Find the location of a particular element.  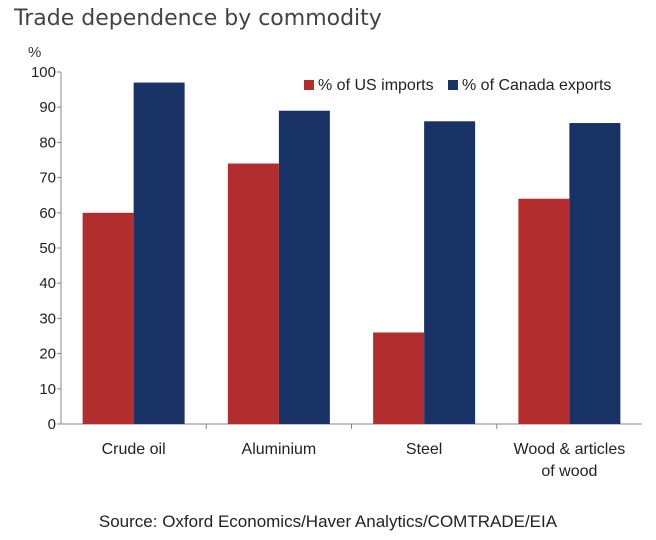

legend-label-us-imports: % of US imports is located at coordinates (376, 85).